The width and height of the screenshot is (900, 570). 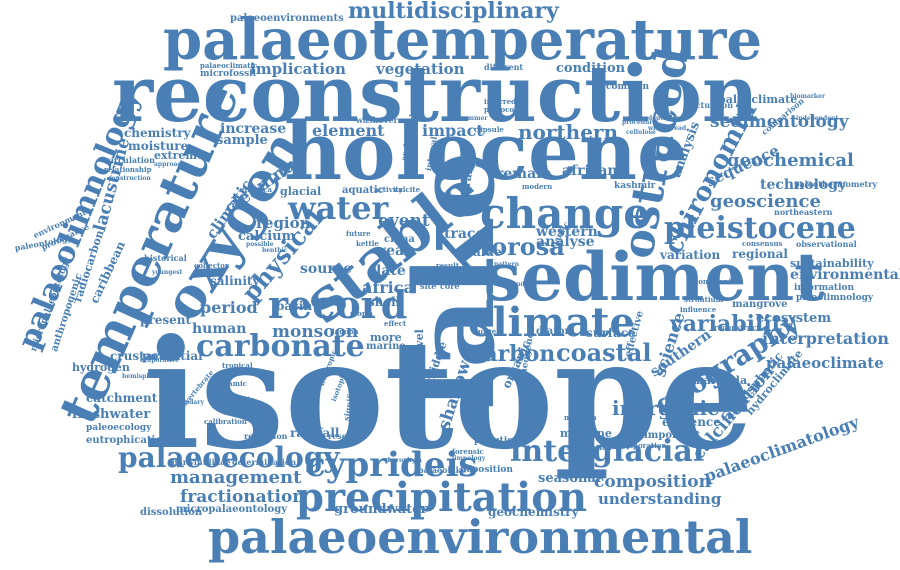 I want to click on word-northeastern: northeastern, so click(x=803, y=212).